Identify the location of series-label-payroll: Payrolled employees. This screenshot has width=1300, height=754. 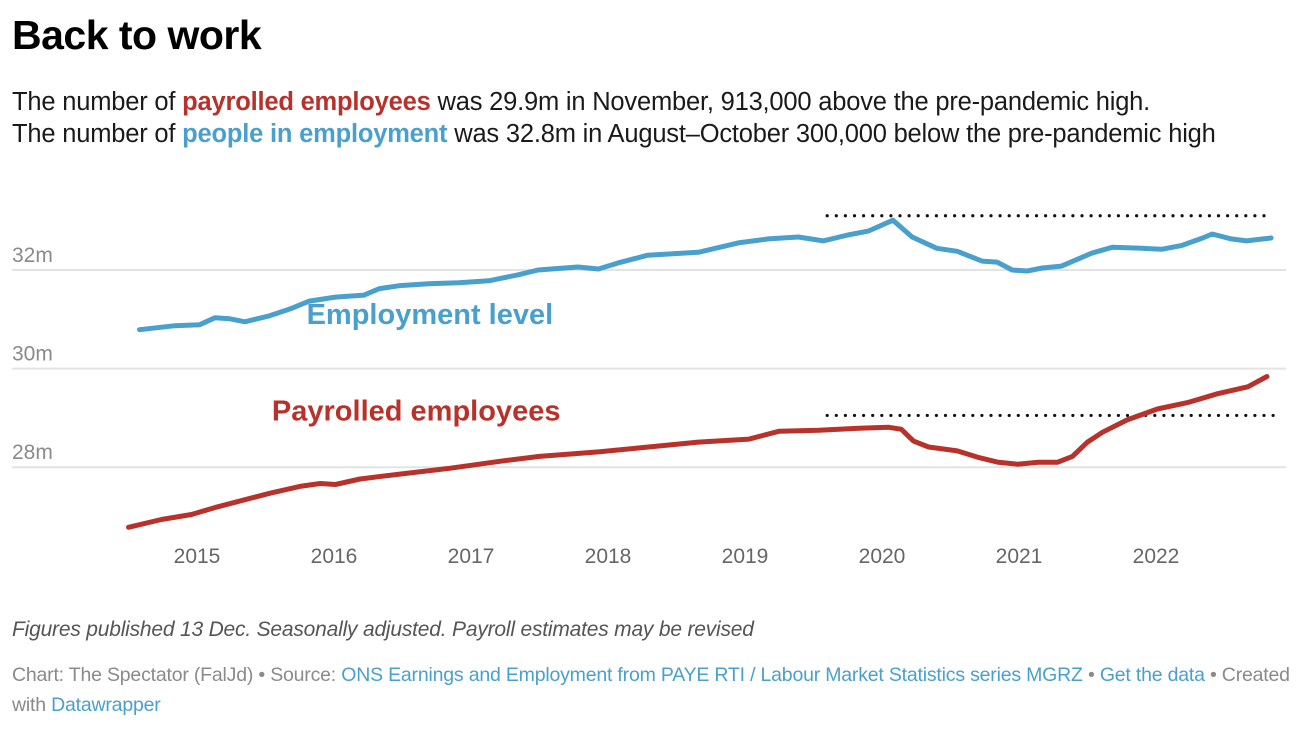
(416, 411).